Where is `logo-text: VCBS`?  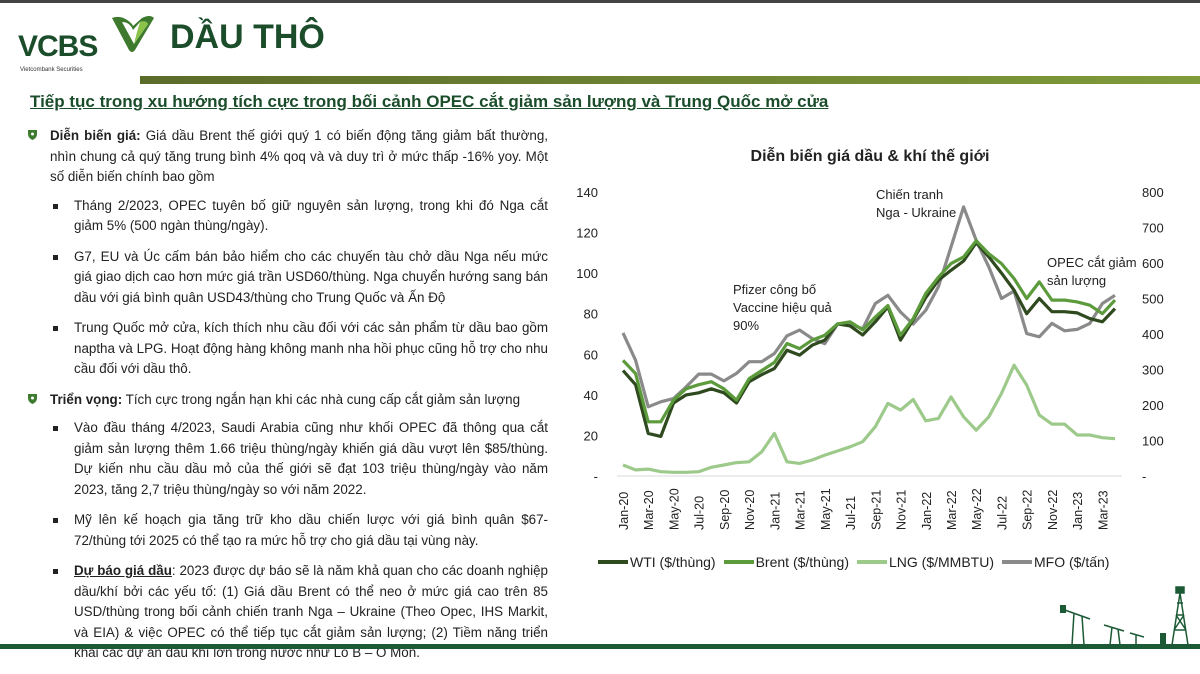
logo-text: VCBS is located at coordinates (58, 46).